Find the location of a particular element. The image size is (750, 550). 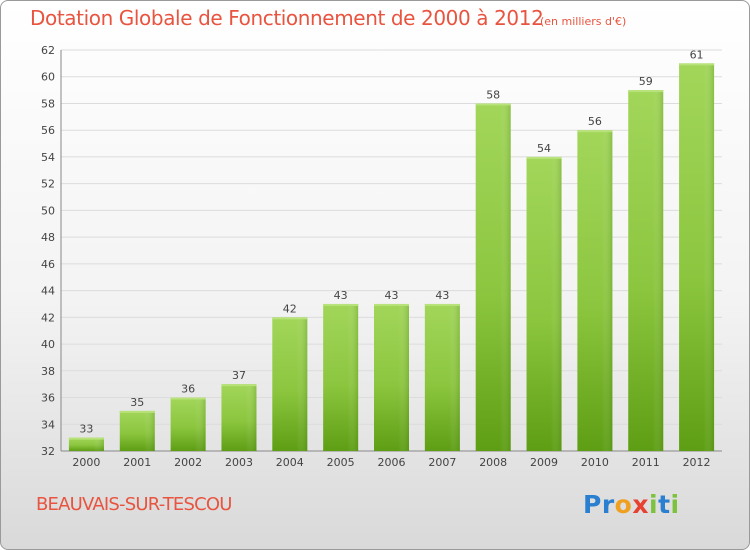

bar-top-2001 is located at coordinates (137, 411).